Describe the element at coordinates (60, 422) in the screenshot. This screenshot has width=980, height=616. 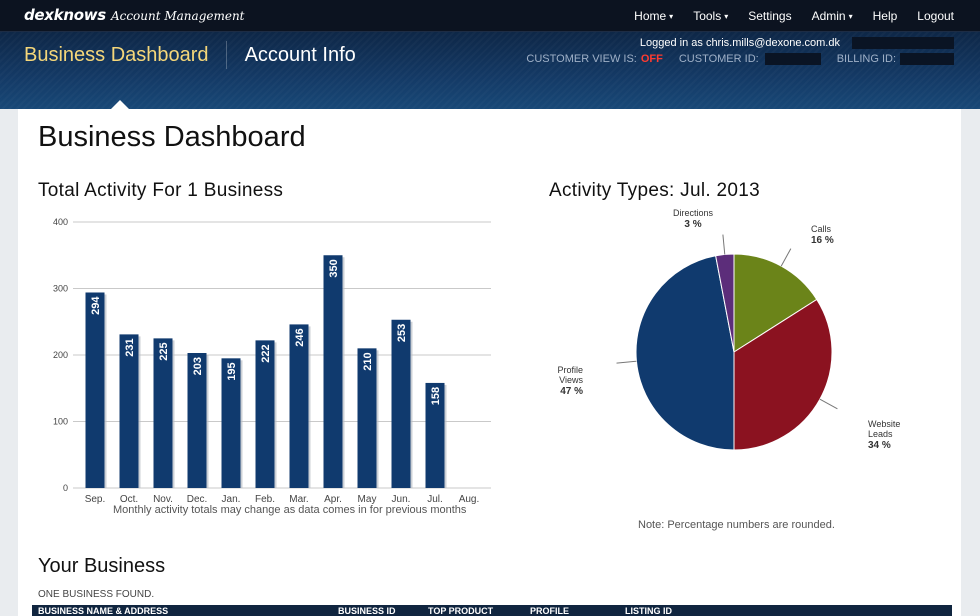
I see `y-tick-label: 100` at that location.